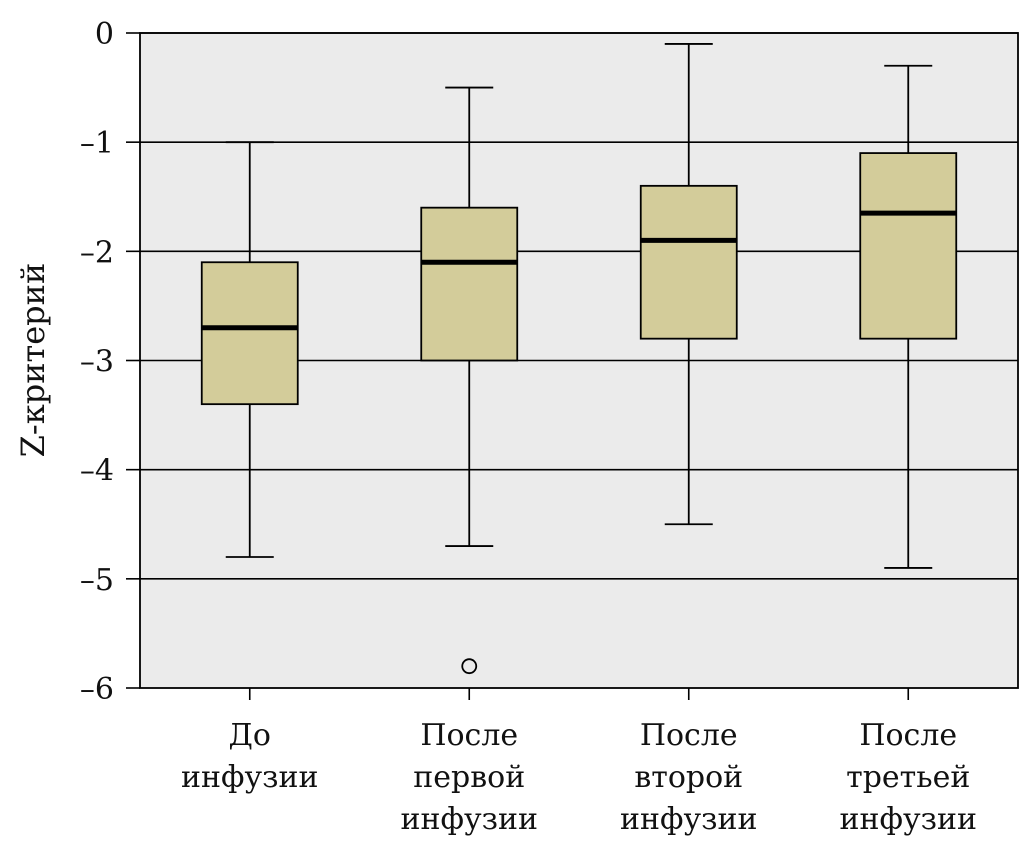 The height and width of the screenshot is (848, 1022). What do you see at coordinates (469, 777) in the screenshot?
I see `x-category-label: первой` at bounding box center [469, 777].